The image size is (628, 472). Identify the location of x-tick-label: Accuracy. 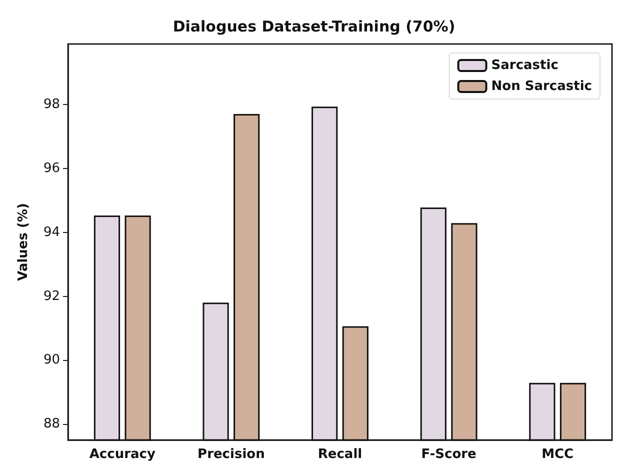
(122, 454).